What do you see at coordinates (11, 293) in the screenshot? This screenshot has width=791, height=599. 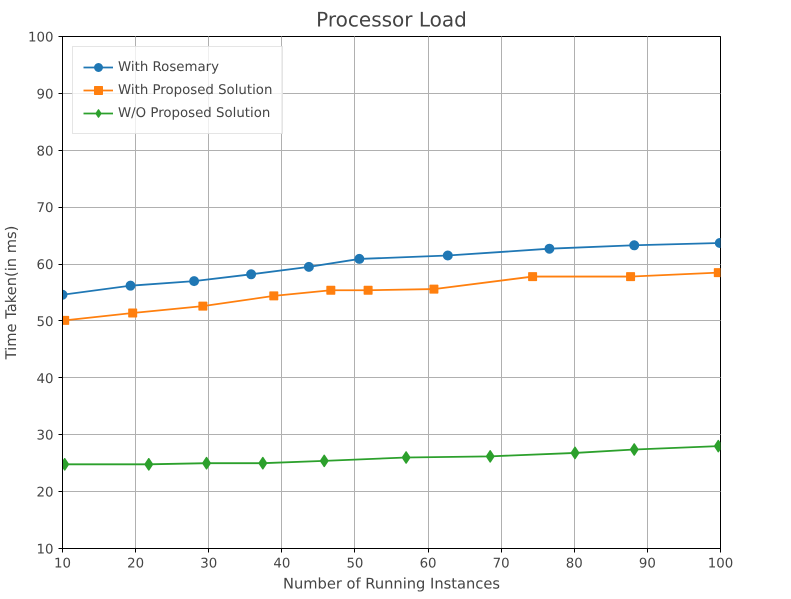 I see `y-axis-title: Time Taken(in ms)` at bounding box center [11, 293].